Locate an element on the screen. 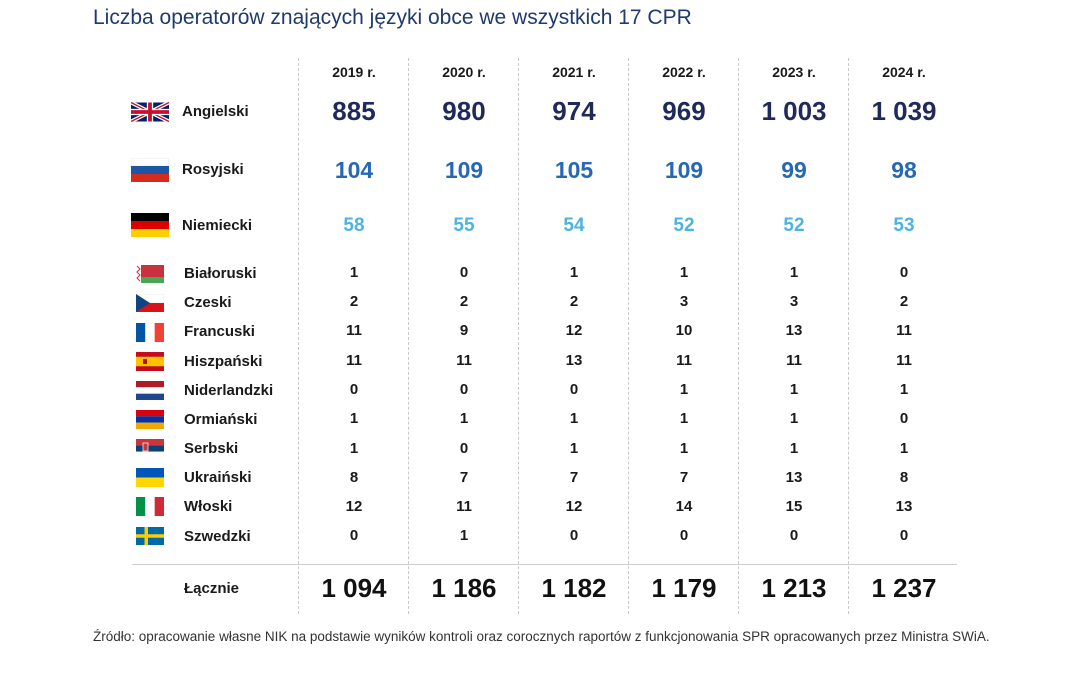  row-label-angielski: Angielski is located at coordinates (215, 111).